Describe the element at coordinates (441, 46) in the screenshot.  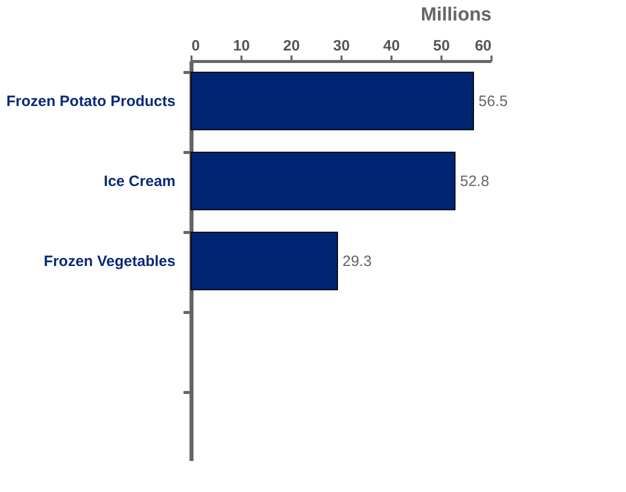
I see `x-tick-label: 50` at that location.